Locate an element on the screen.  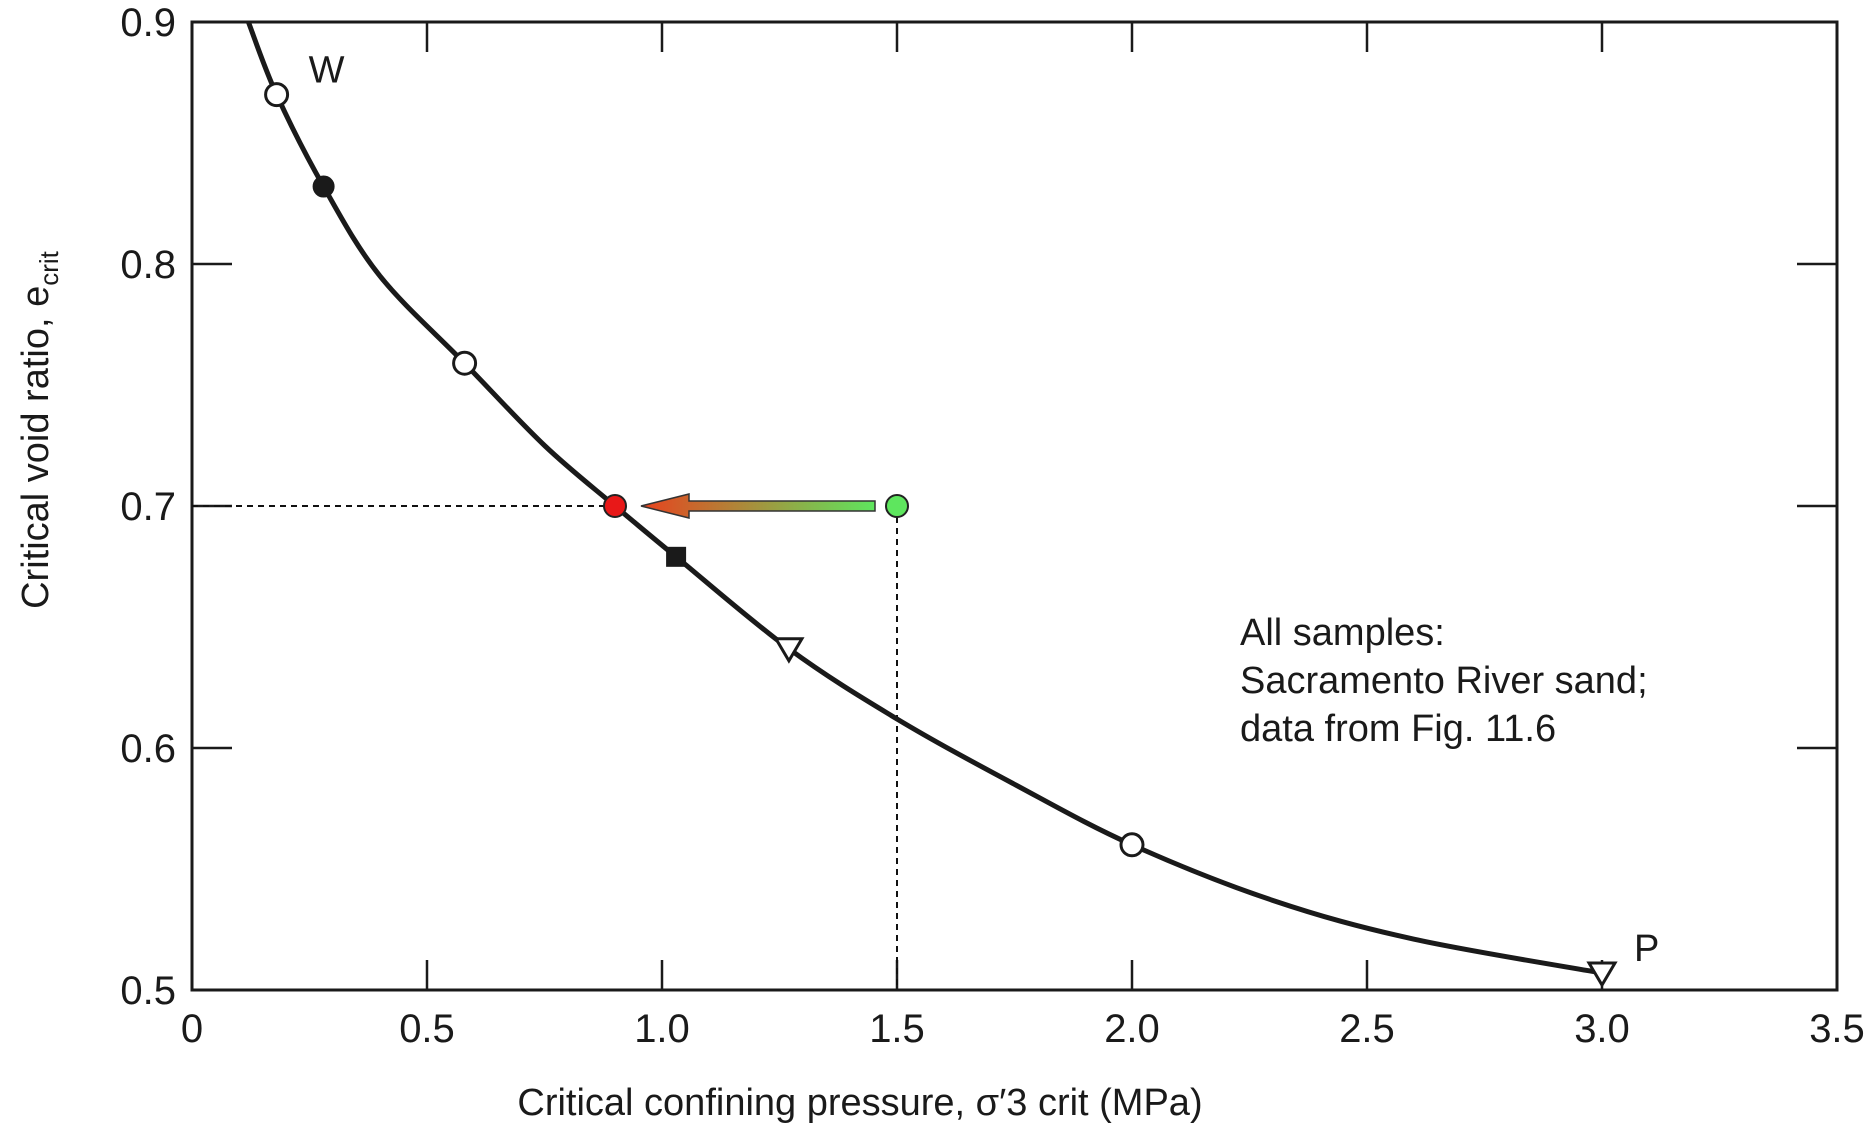
x-tick-label: 0.5 is located at coordinates (427, 1029).